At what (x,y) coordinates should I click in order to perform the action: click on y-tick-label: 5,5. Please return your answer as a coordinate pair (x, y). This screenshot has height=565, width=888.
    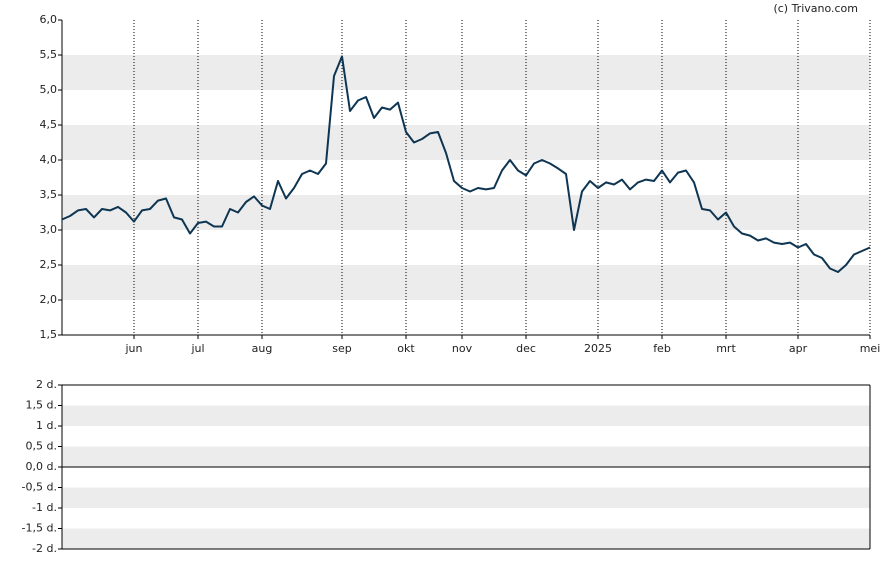
    Looking at the image, I should click on (49, 54).